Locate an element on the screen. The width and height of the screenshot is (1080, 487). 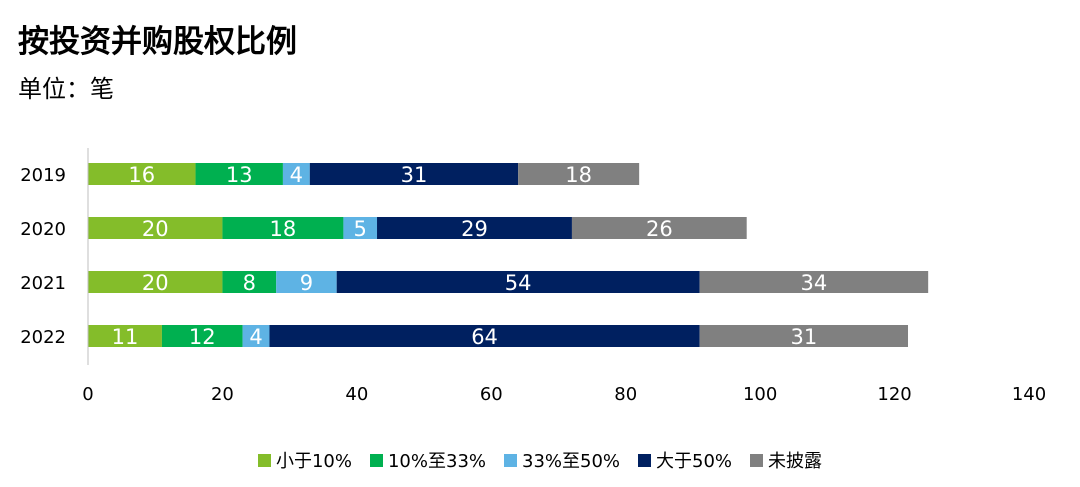
data-label: 9 is located at coordinates (306, 283).